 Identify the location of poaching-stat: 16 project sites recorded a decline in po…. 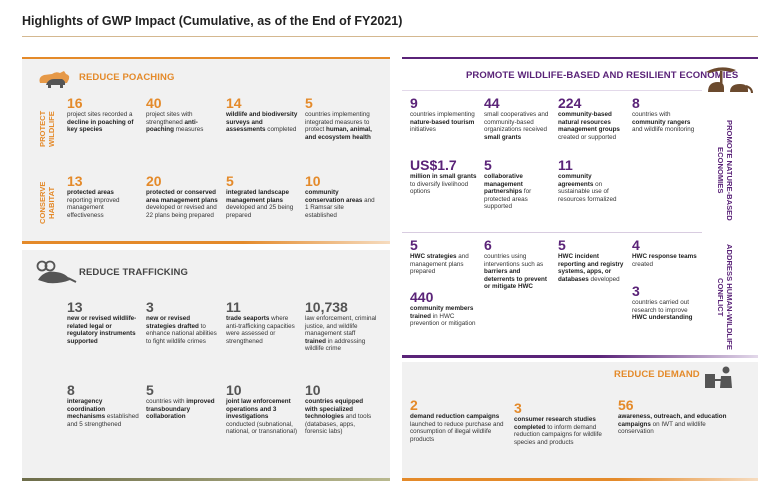
(103, 115).